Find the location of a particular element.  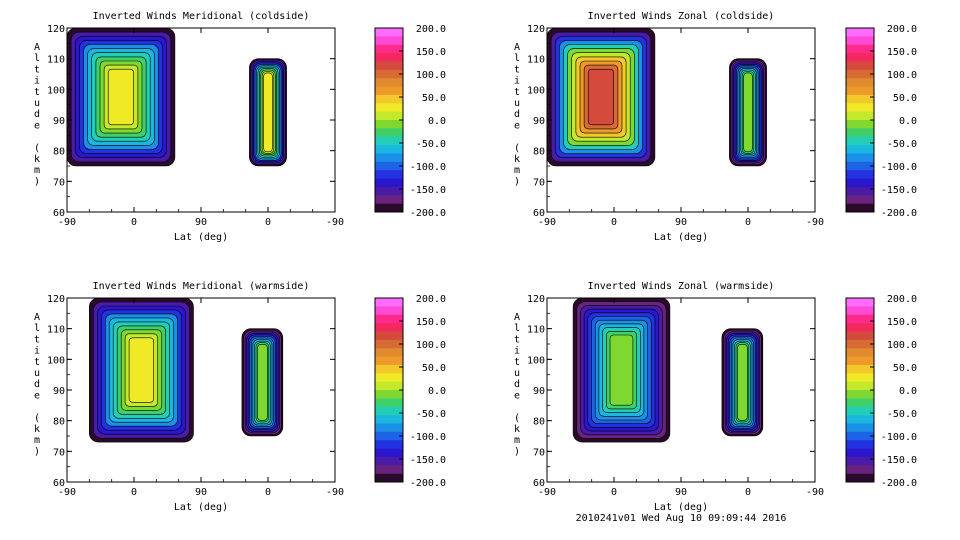

y-tick-label: 80 is located at coordinates (59, 422).